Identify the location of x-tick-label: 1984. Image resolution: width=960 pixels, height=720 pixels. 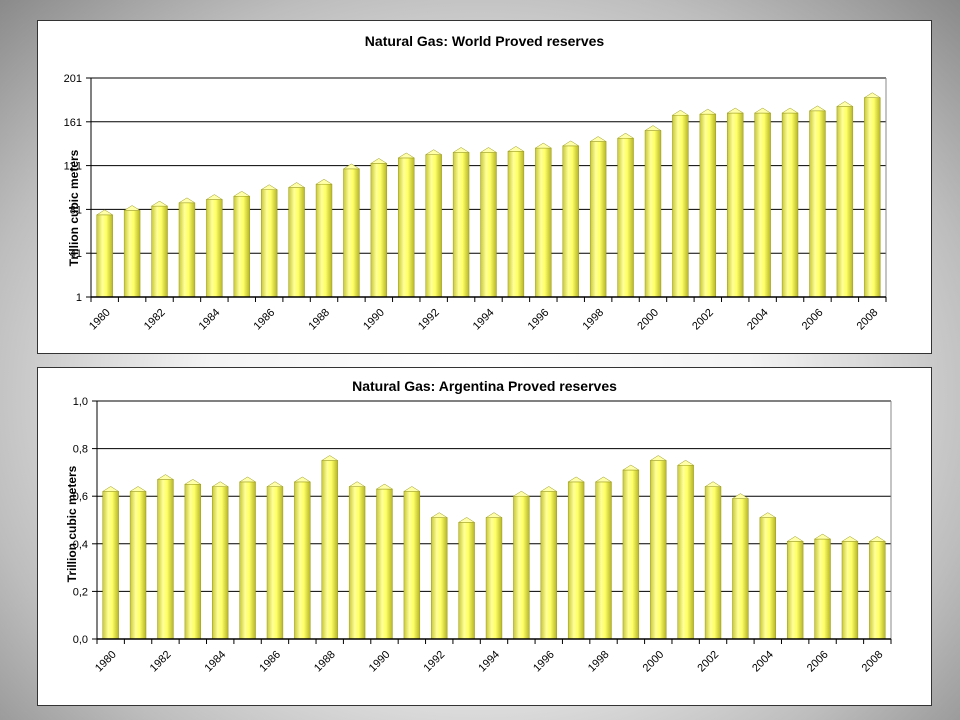
(216, 662).